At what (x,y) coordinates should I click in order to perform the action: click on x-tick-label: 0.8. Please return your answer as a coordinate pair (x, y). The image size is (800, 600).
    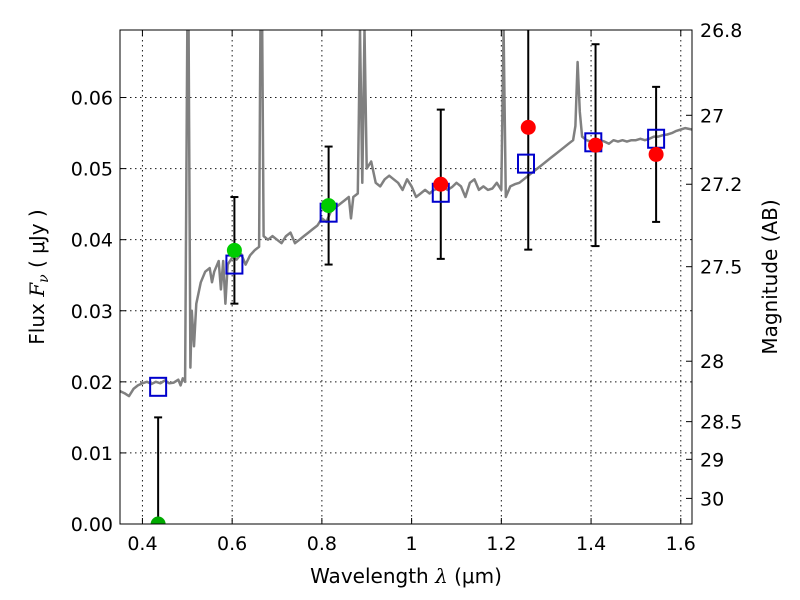
    Looking at the image, I should click on (322, 544).